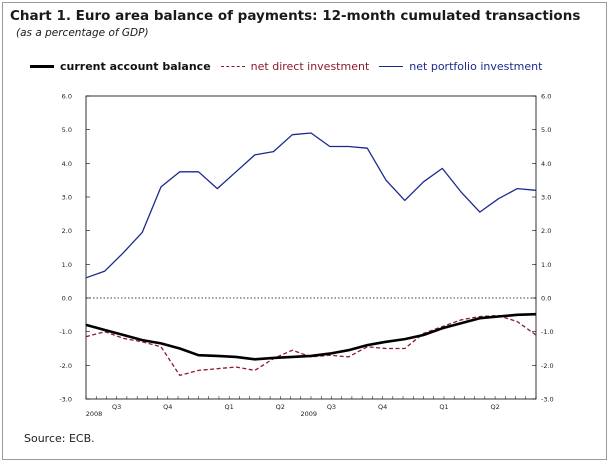  Describe the element at coordinates (67, 164) in the screenshot. I see `y-tick-label-left: 4.0` at that location.